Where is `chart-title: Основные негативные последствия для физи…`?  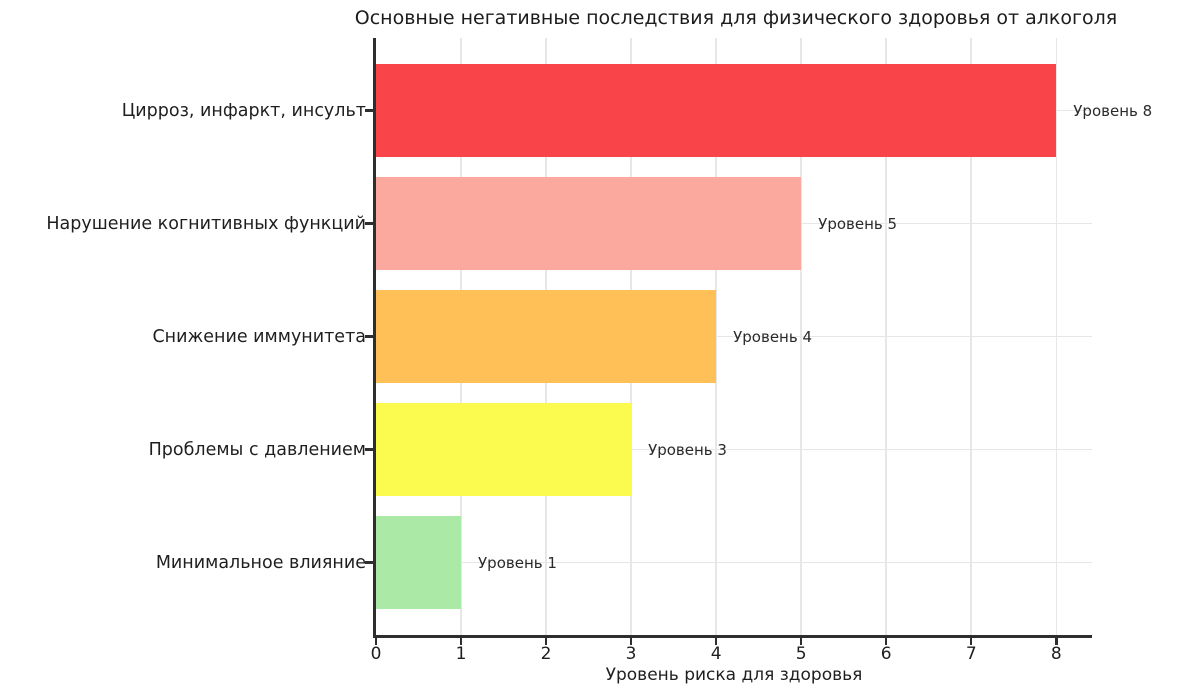
chart-title: Основные негативные последствия для физи… is located at coordinates (736, 18).